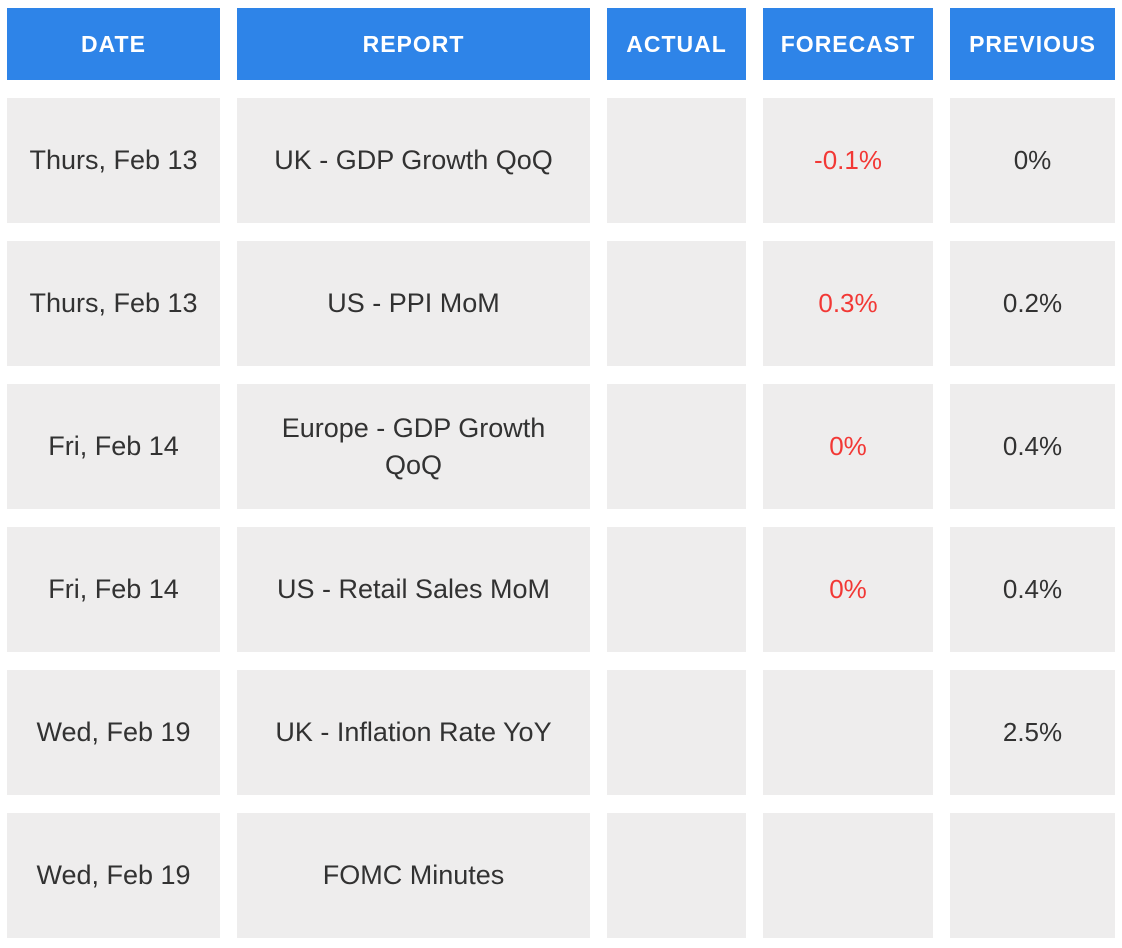 The width and height of the screenshot is (1122, 948). I want to click on report-cell: US - Retail Sales MoM, so click(413, 589).